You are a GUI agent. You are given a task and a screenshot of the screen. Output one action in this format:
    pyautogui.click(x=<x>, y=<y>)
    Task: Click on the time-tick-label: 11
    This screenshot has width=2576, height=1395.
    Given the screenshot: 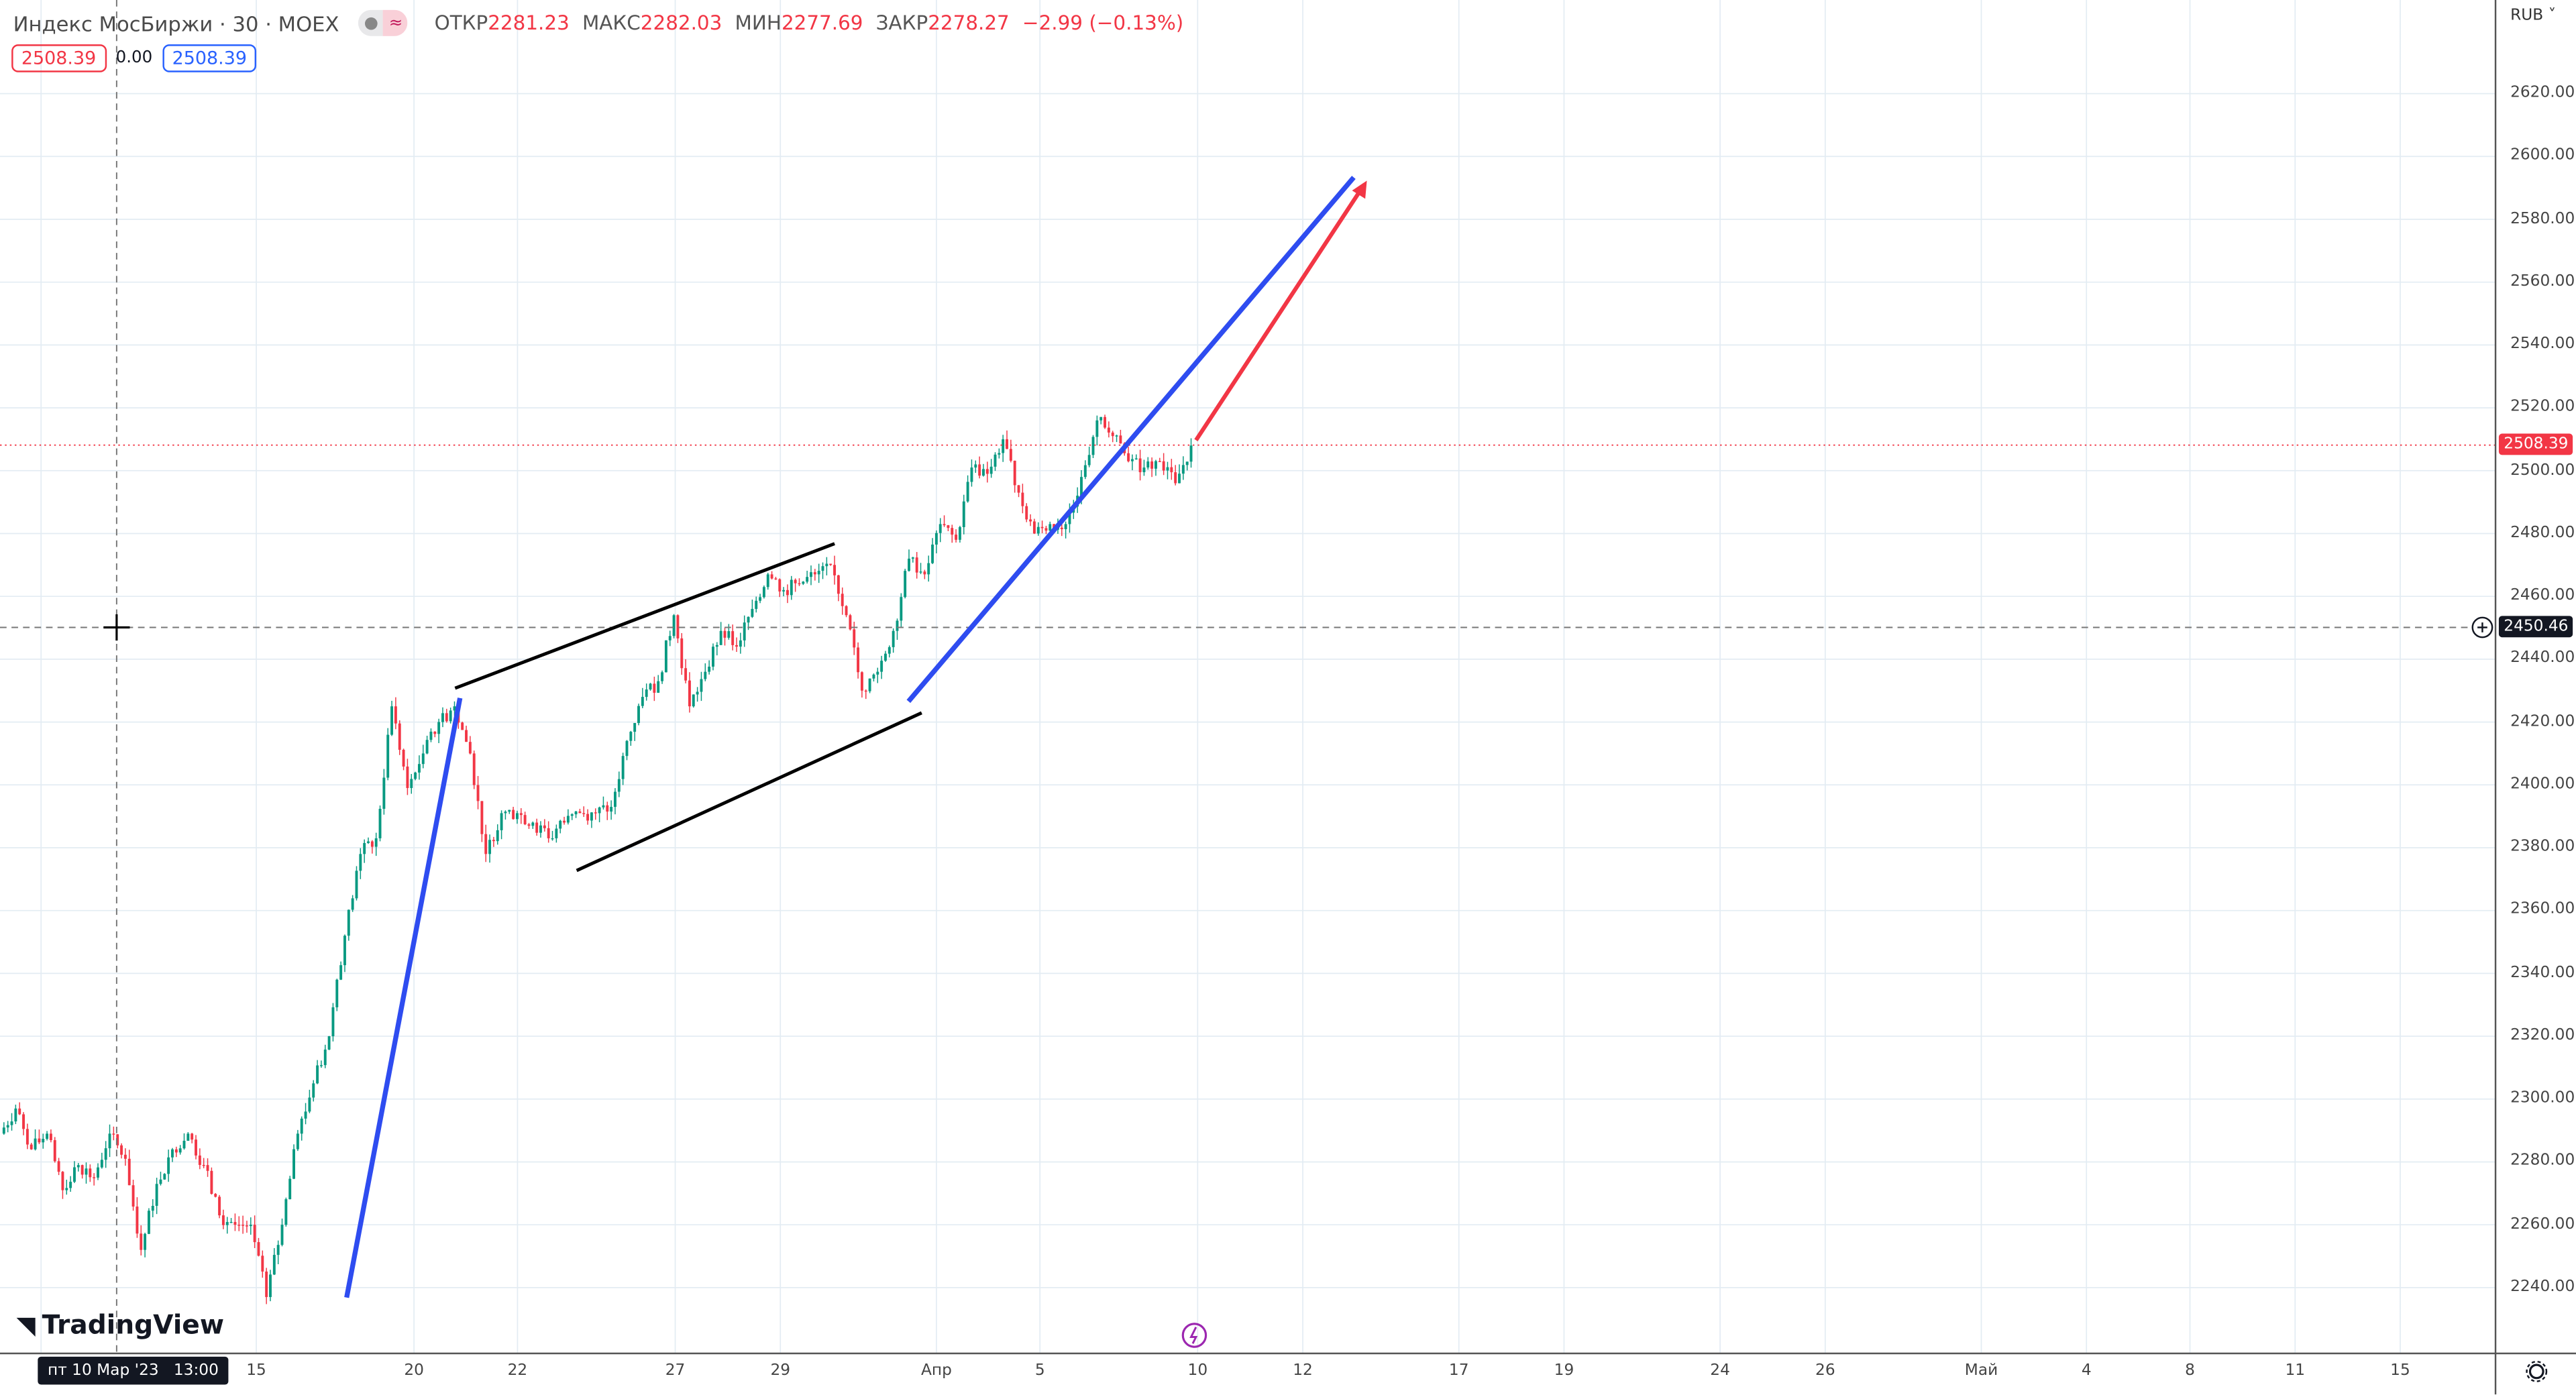 What is the action you would take?
    pyautogui.click(x=2295, y=1370)
    